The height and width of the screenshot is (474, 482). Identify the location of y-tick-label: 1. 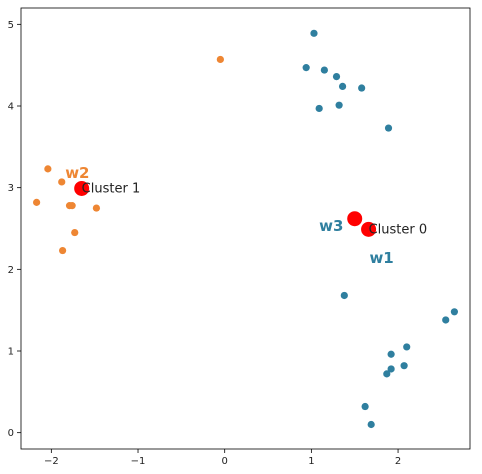
(11, 352).